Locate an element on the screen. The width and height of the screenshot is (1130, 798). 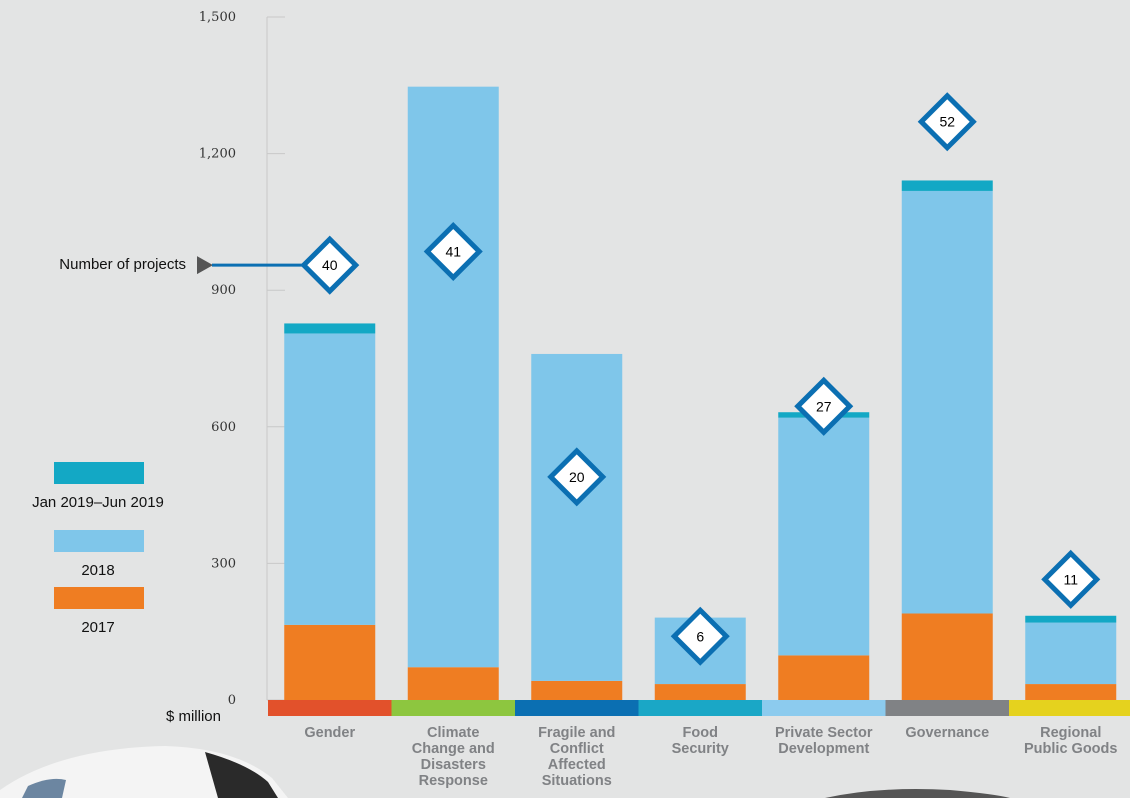
y-tick-label-2: 600 is located at coordinates (223, 427).